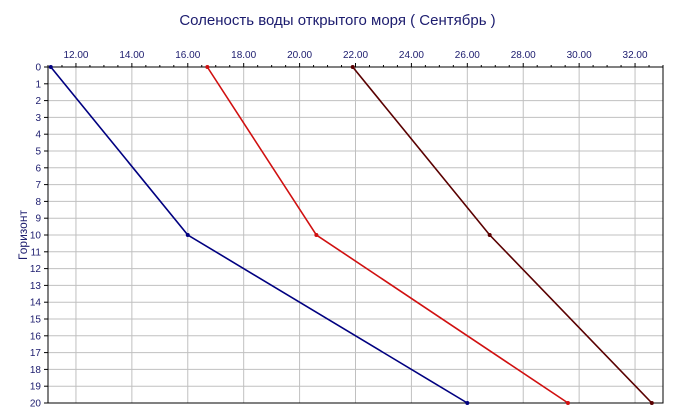 The height and width of the screenshot is (419, 675). I want to click on x-tick-label: 14.00, so click(131, 55).